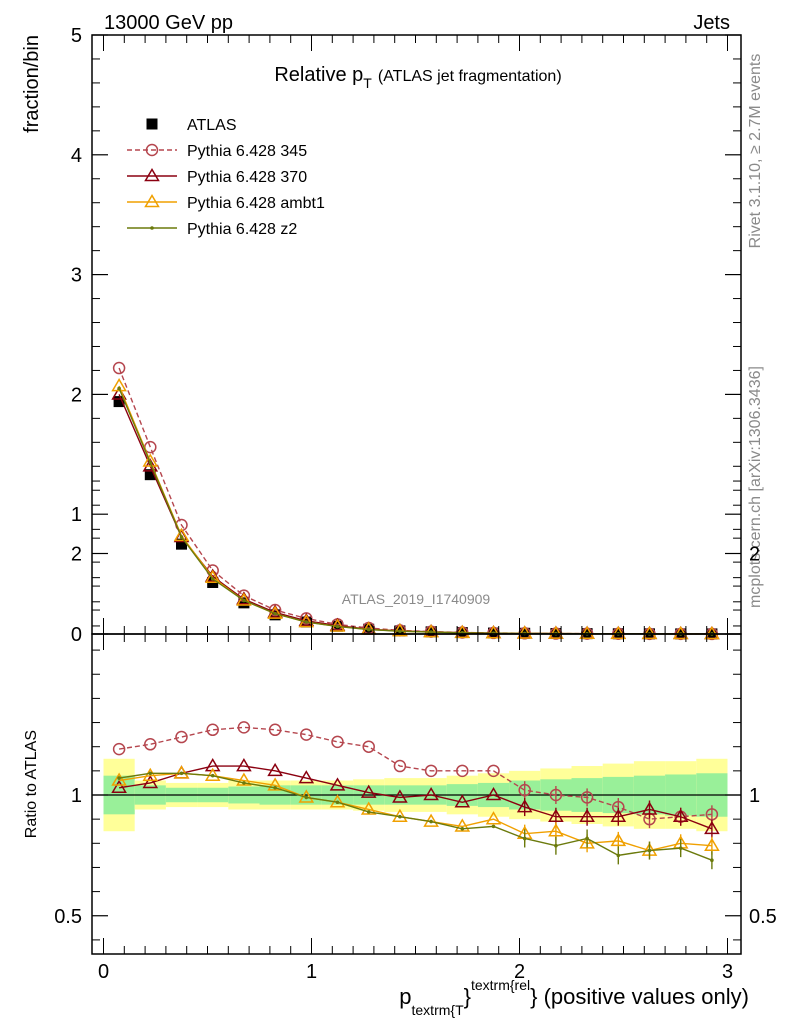  What do you see at coordinates (417, 77) in the screenshot?
I see `main-title: Relative pT (ATLAS jet fragmentation)` at bounding box center [417, 77].